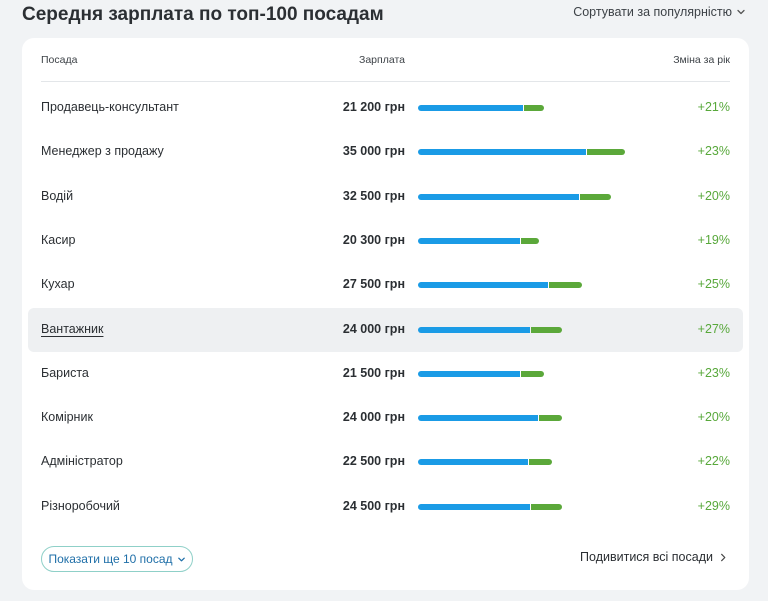  I want to click on table-row: Адміністратор 22 500 грн +22%, so click(385, 462).